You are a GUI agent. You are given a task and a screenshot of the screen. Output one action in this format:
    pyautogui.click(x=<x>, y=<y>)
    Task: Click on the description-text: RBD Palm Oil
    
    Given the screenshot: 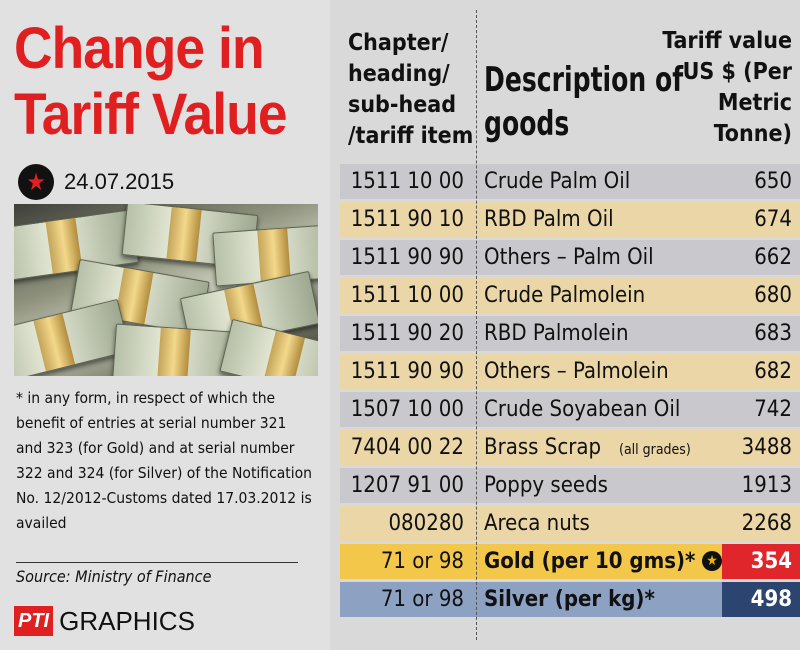 What is the action you would take?
    pyautogui.click(x=549, y=219)
    